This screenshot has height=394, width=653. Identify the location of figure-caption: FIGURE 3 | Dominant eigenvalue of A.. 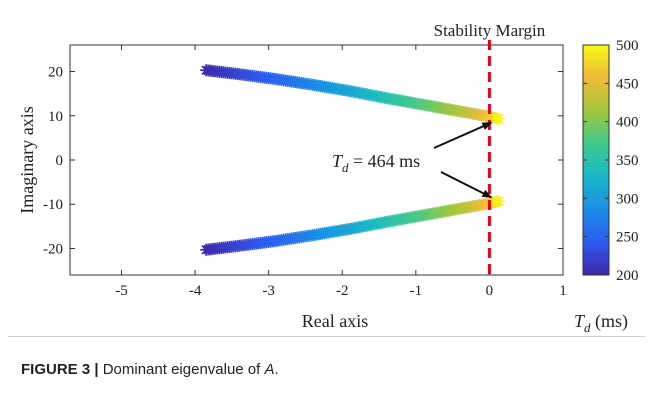
(150, 369).